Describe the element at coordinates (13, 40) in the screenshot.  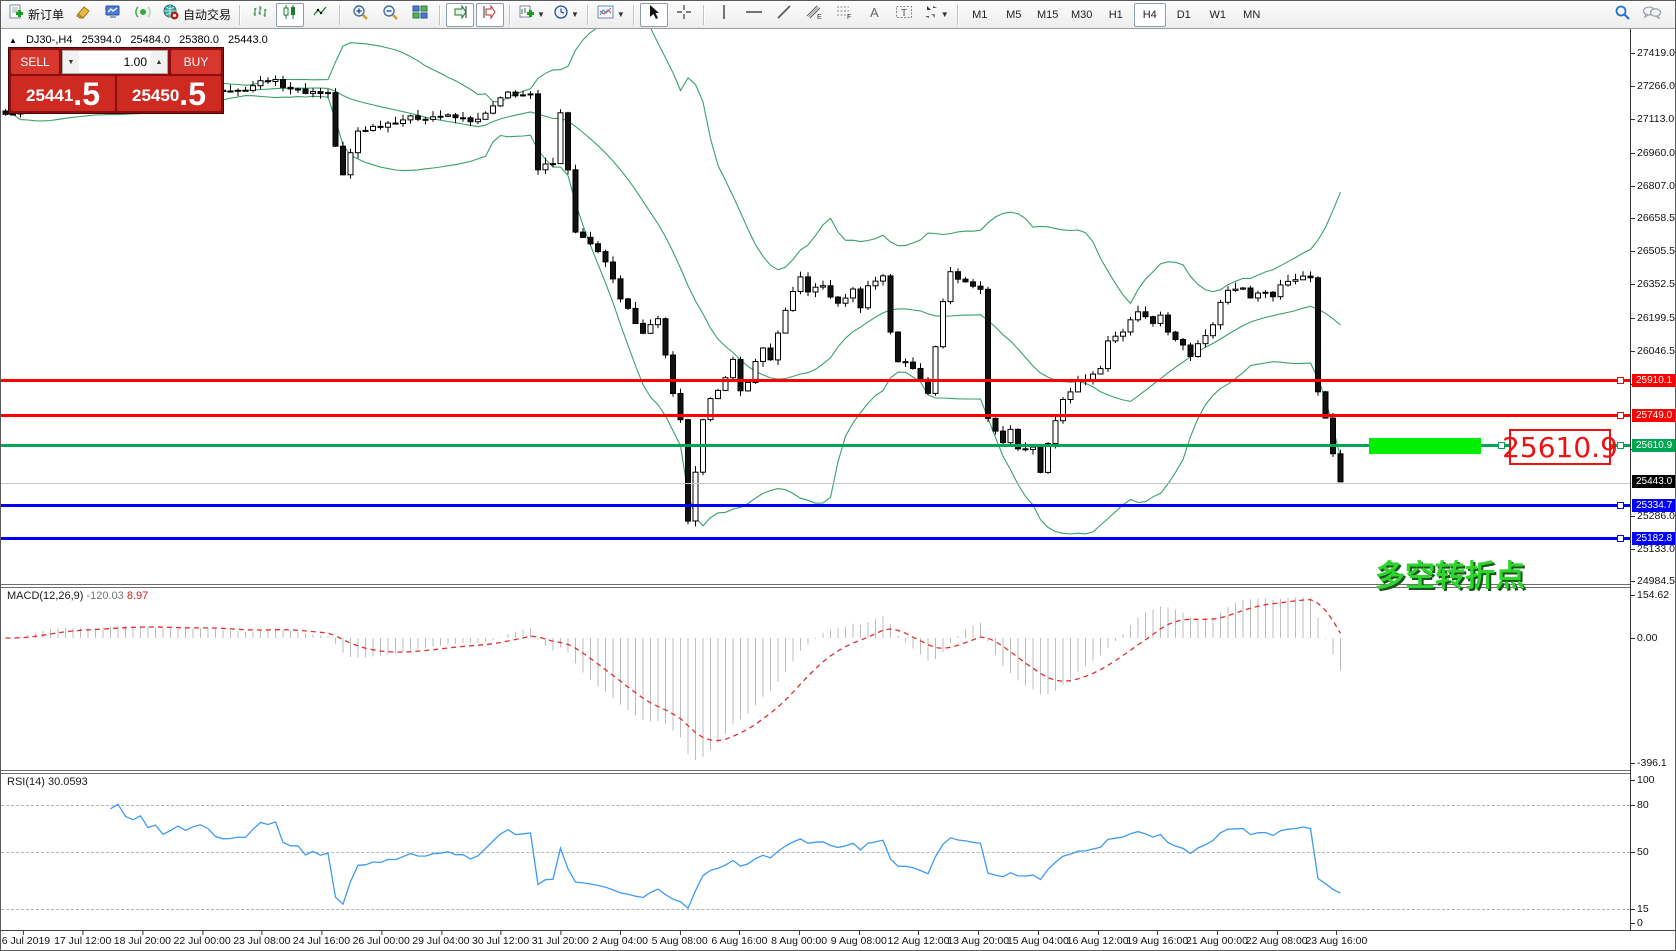
I see `one-click-collapse-icon: ▲` at that location.